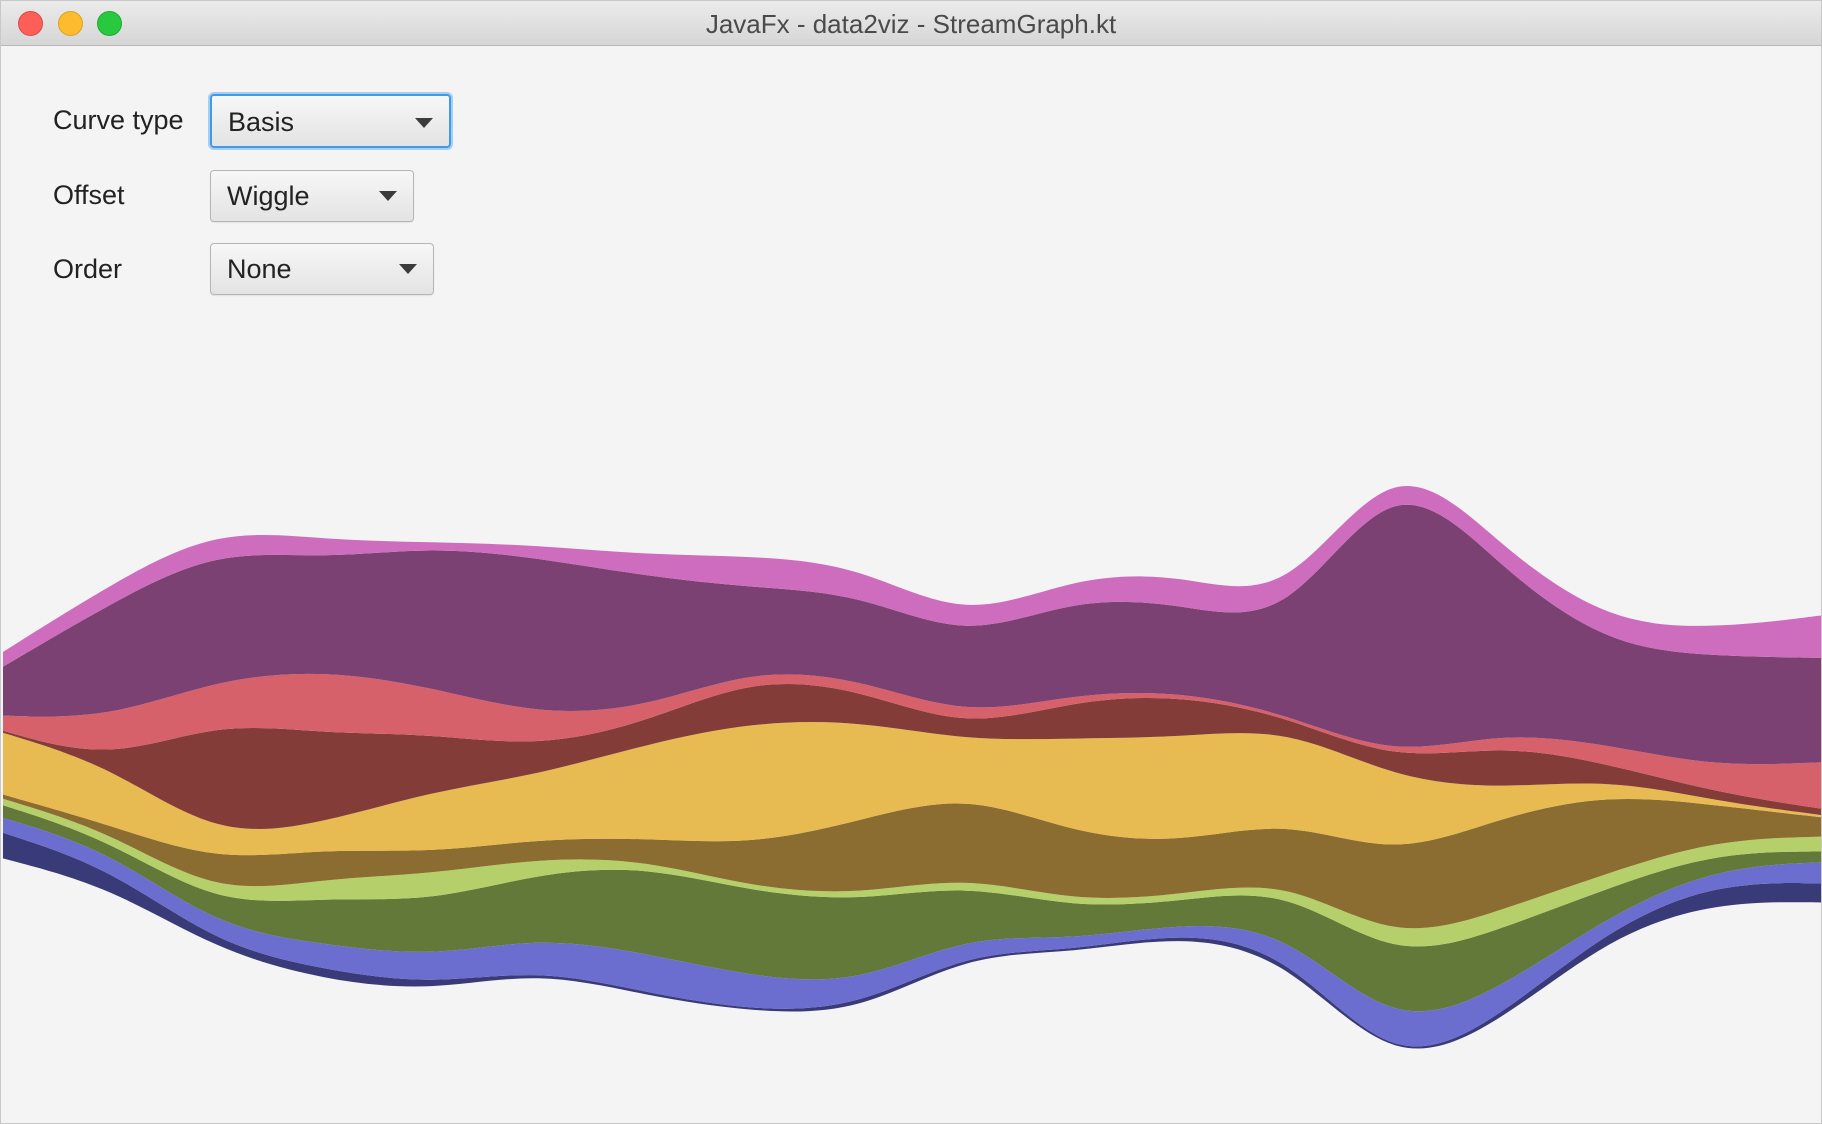 The width and height of the screenshot is (1822, 1124). Describe the element at coordinates (30, 23) in the screenshot. I see `close-window-button` at that location.